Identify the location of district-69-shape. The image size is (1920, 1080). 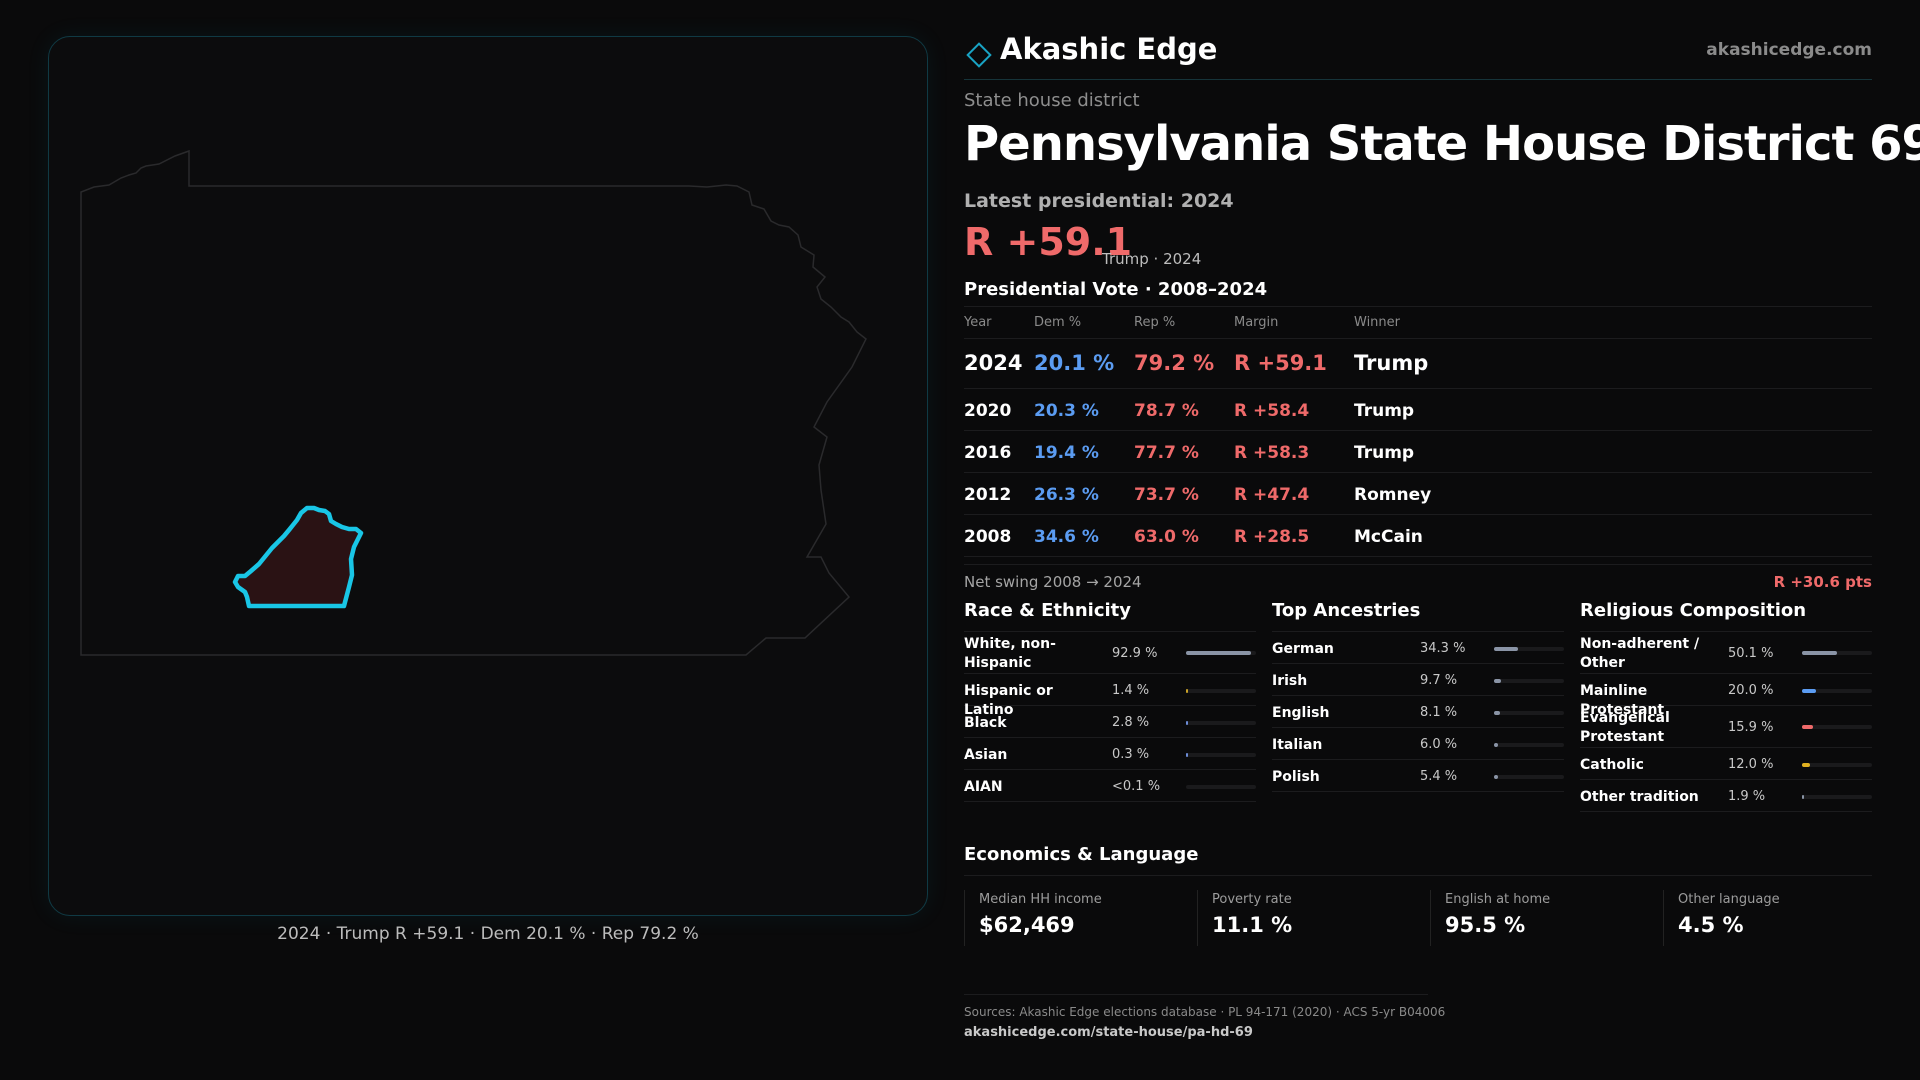
(298, 557).